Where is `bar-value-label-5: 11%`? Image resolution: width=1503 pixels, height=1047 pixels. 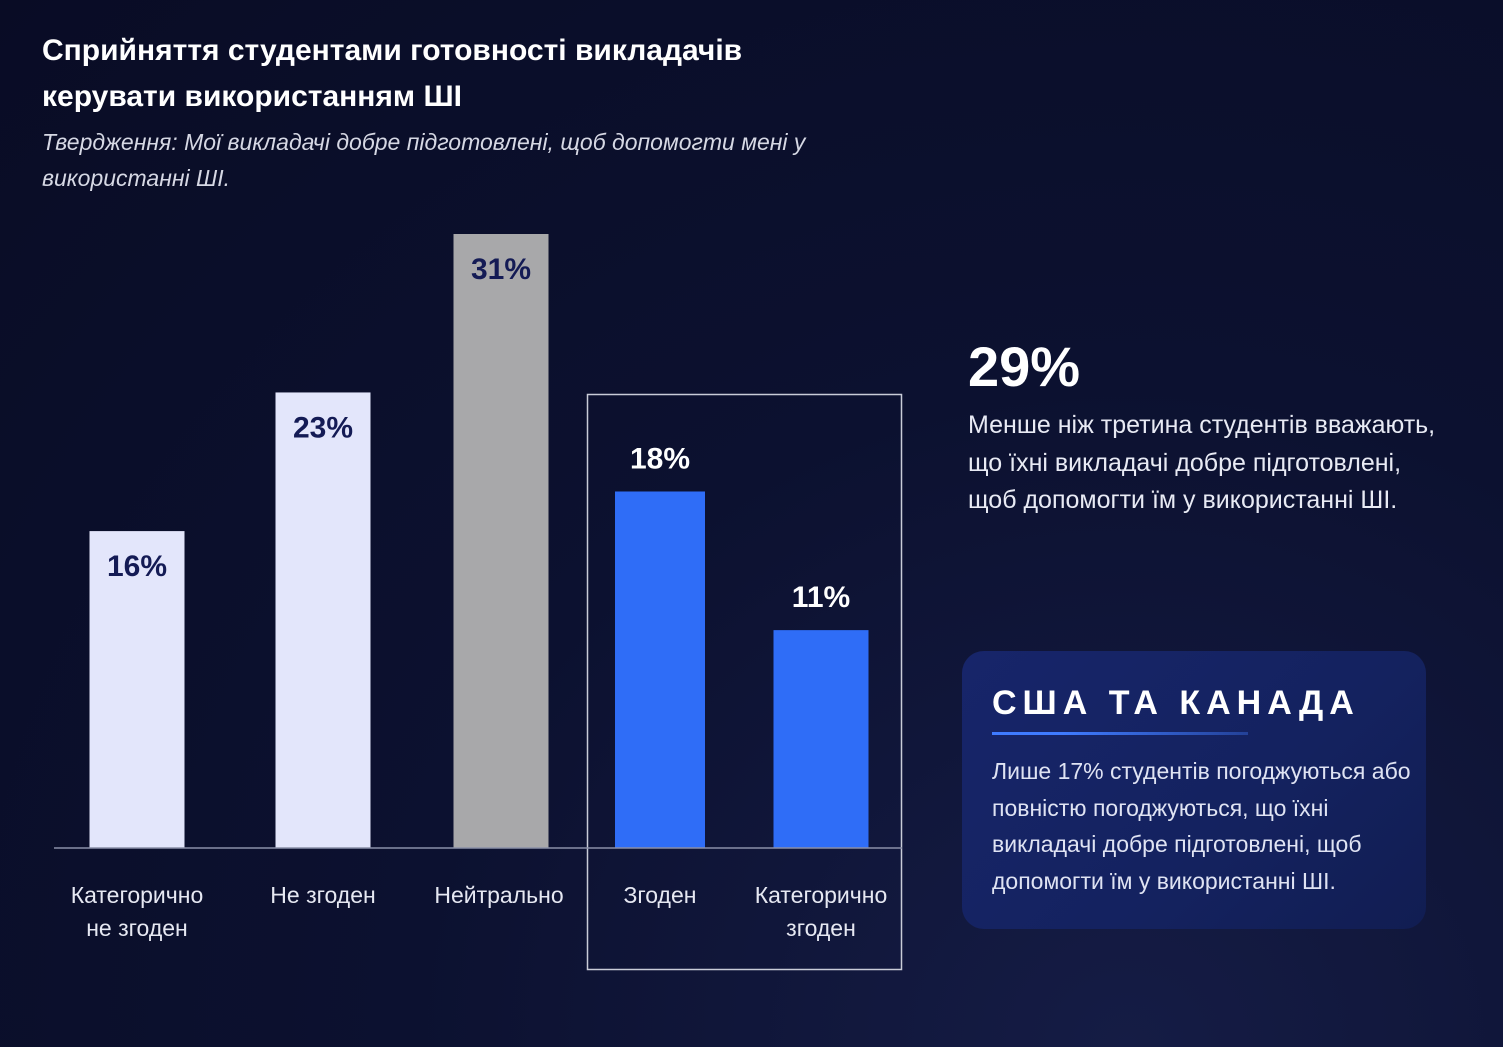 bar-value-label-5: 11% is located at coordinates (821, 597).